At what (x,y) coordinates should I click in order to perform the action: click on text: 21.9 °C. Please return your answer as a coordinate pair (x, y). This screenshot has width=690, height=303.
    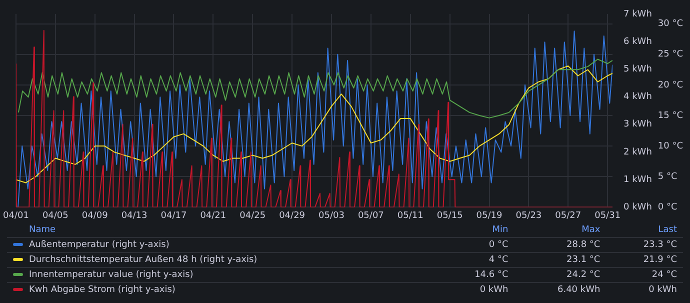
    Looking at the image, I should click on (644, 259).